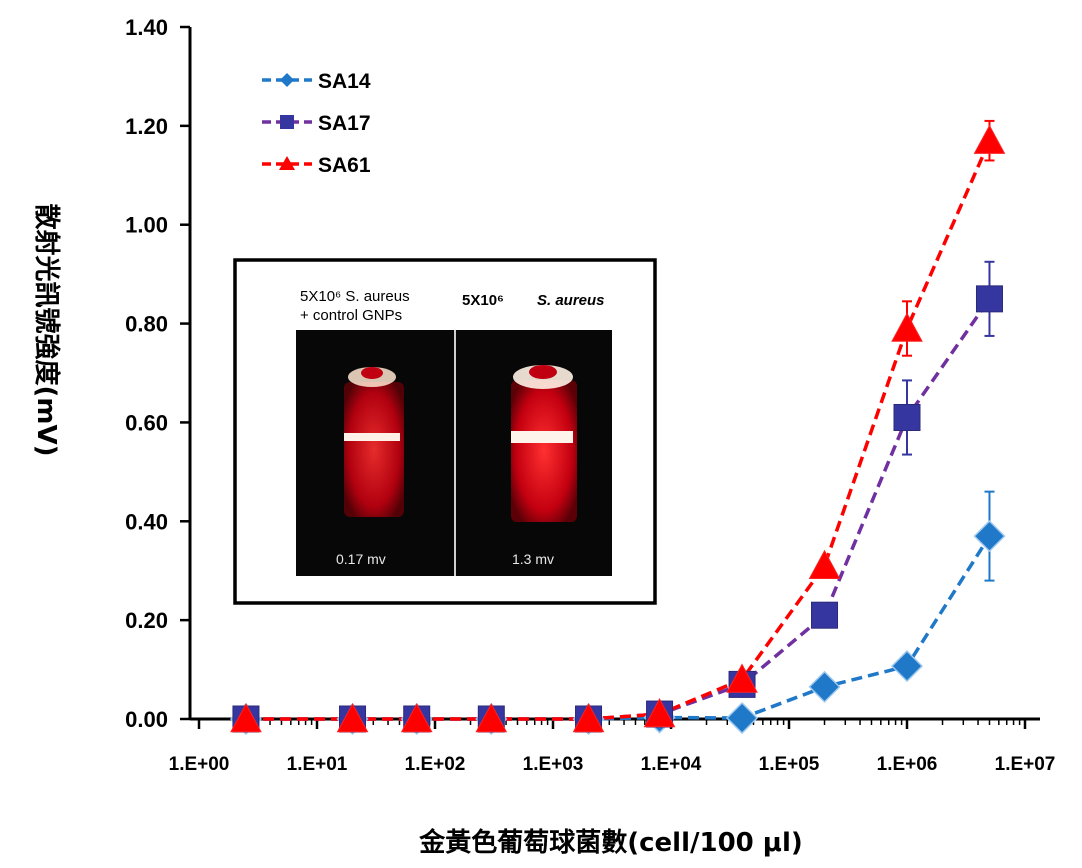 The image size is (1082, 868). I want to click on x-tick-label: 1.E+03, so click(553, 764).